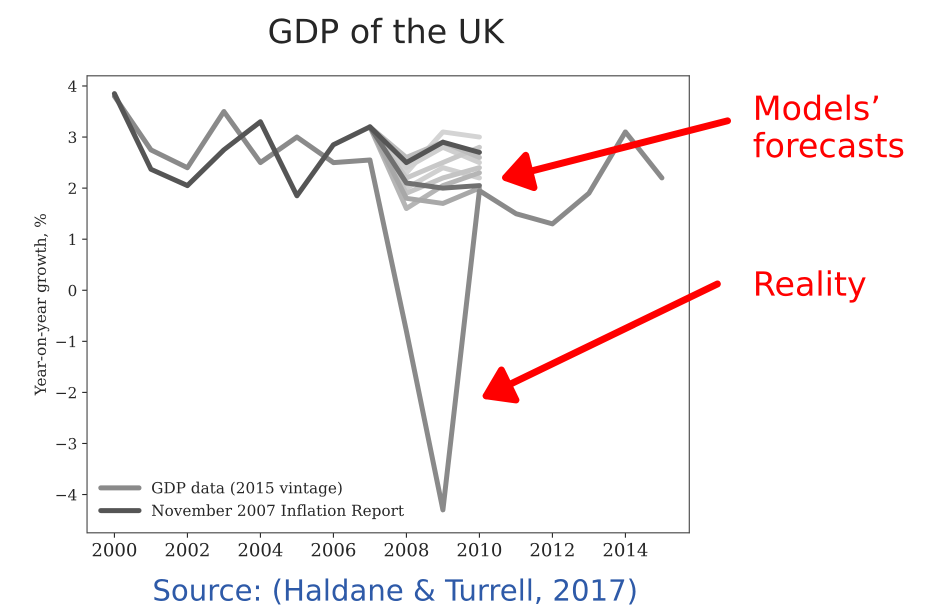 The width and height of the screenshot is (941, 616). Describe the element at coordinates (395, 591) in the screenshot. I see `source-note: Source: (Haldane & Turrell, 2017)` at that location.